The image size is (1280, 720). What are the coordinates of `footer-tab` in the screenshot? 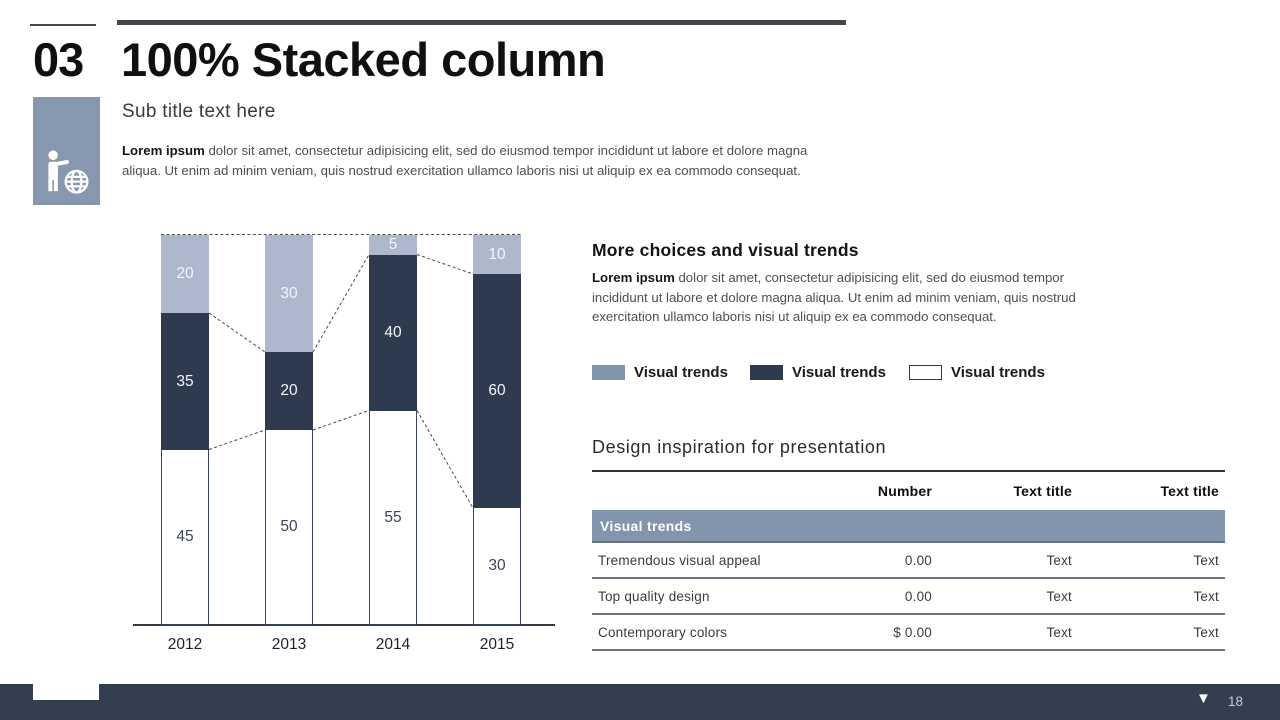 It's located at (66, 692).